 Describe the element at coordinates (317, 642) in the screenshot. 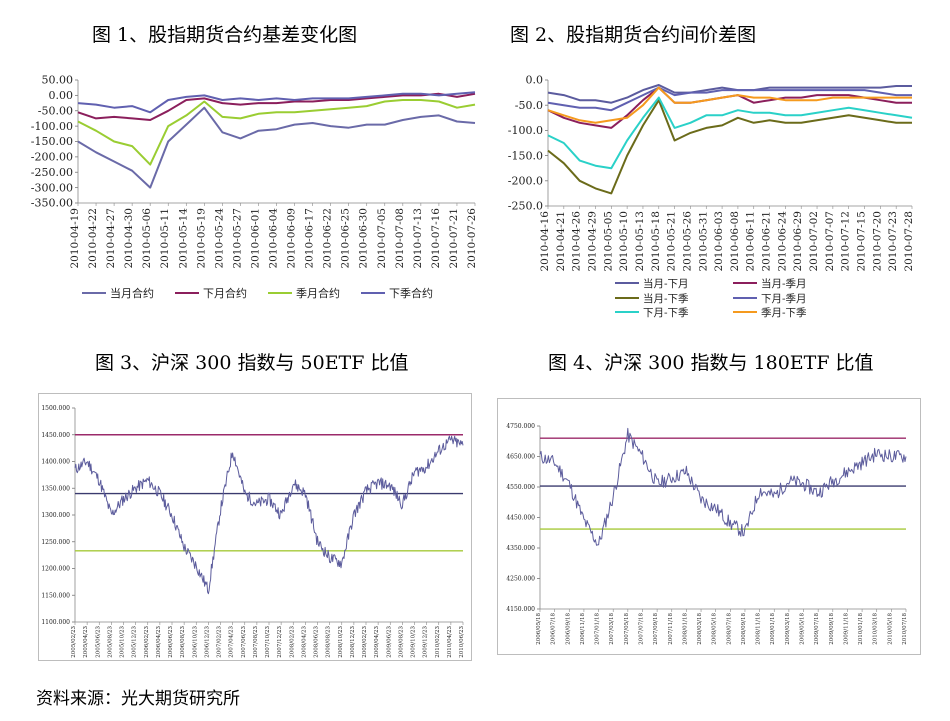

I see `x-tick-label: 2008/06/23` at that location.